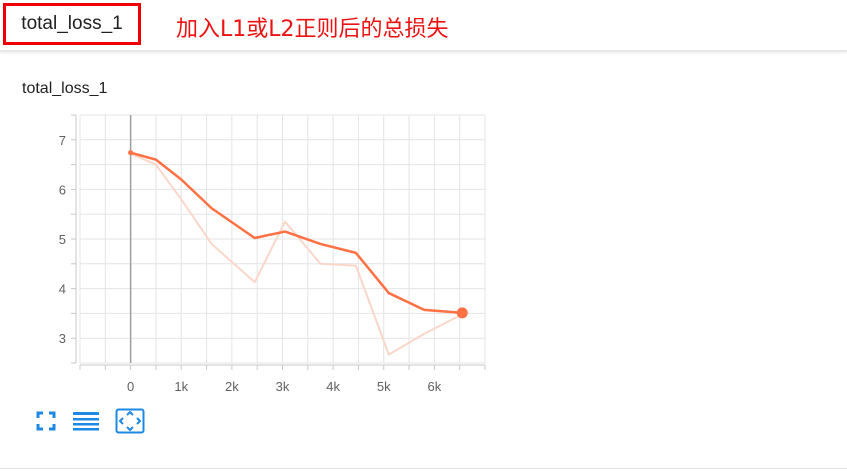 This screenshot has height=475, width=847. Describe the element at coordinates (384, 386) in the screenshot. I see `x-tick-label: 5k` at that location.